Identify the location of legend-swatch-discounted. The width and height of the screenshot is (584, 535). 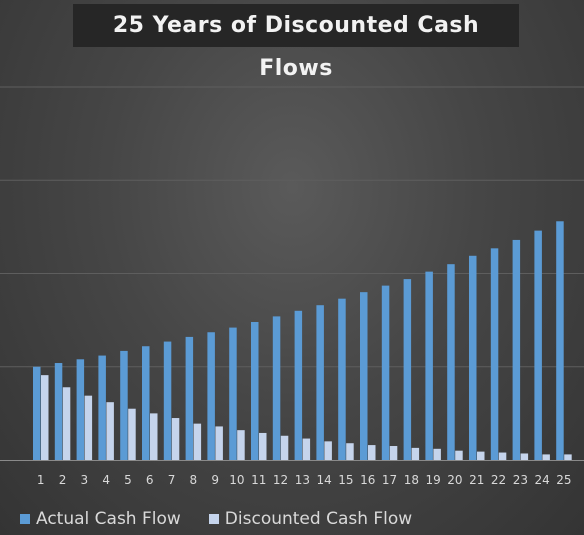
(213, 519).